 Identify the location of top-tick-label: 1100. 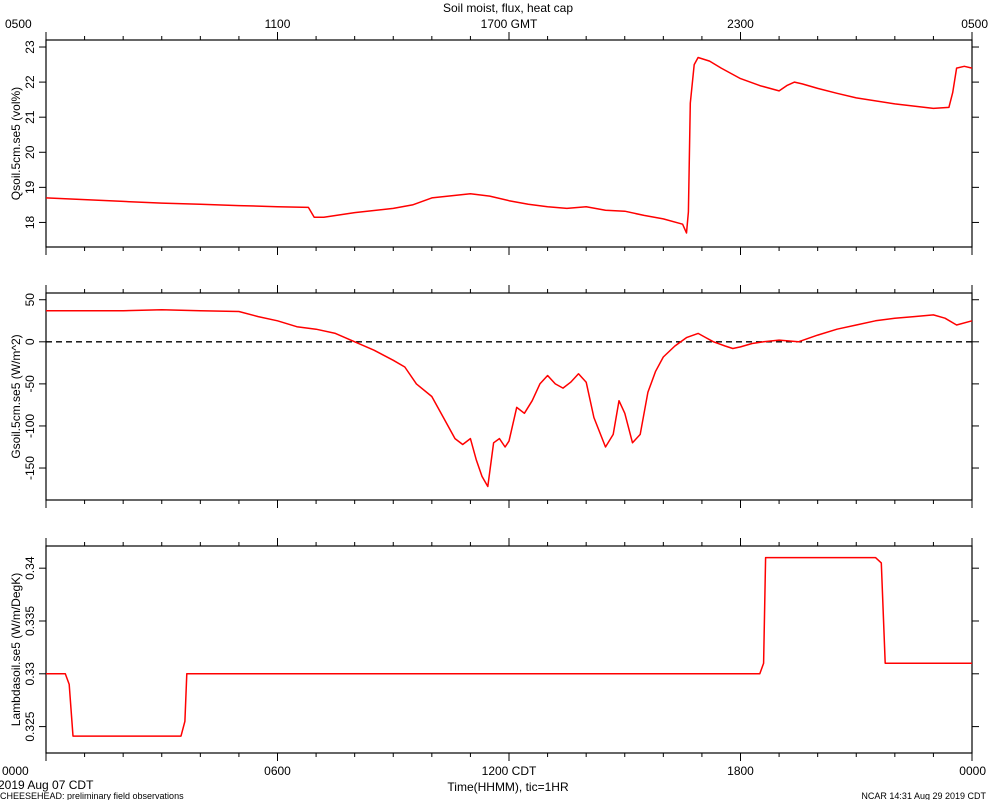
(278, 24).